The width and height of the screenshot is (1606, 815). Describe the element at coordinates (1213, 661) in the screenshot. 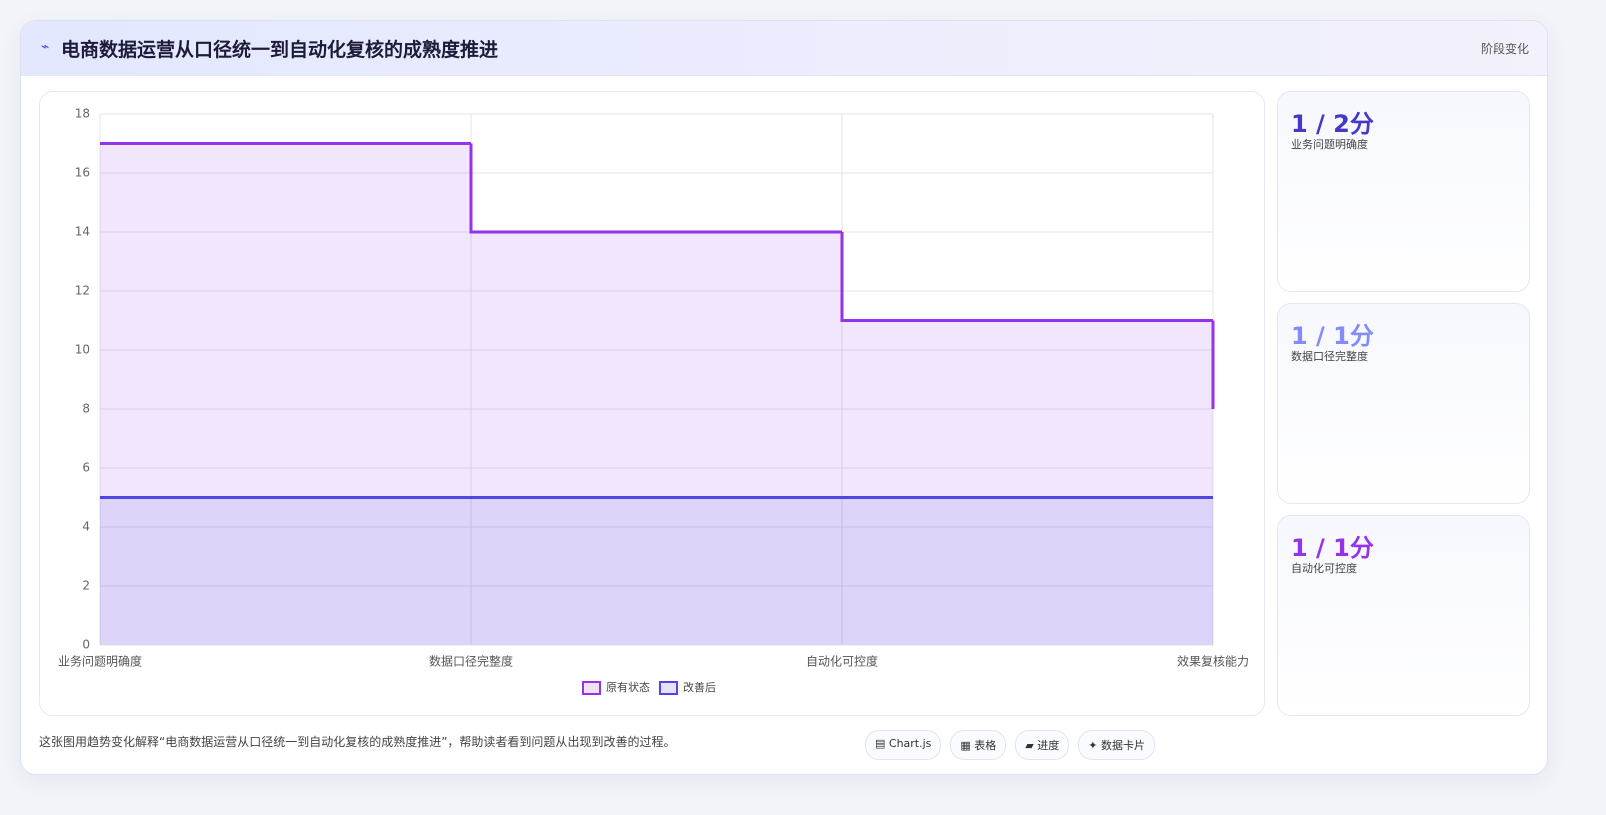

I see `x-tick-label: 效果复核能力` at that location.